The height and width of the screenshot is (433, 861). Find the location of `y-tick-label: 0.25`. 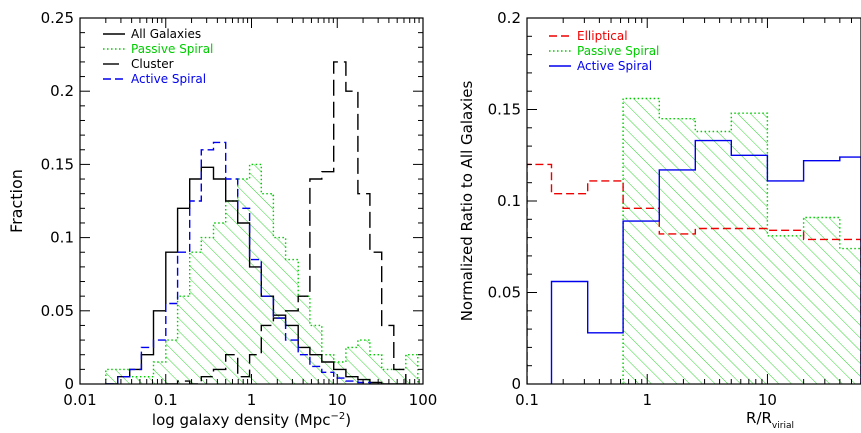

y-tick-label: 0.25 is located at coordinates (57, 18).